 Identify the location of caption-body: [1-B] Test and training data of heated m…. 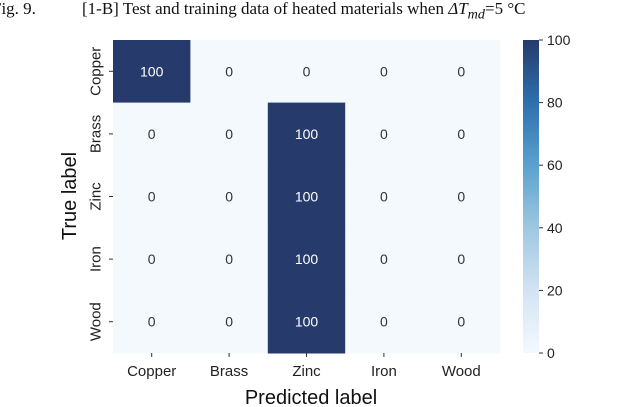
(265, 9).